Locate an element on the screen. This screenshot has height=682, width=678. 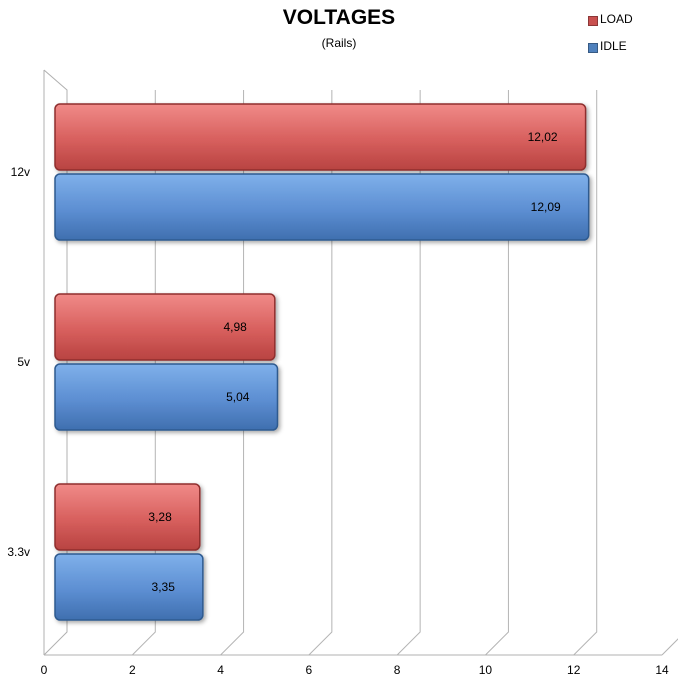
x-tick-label-14: 14 is located at coordinates (662, 670).